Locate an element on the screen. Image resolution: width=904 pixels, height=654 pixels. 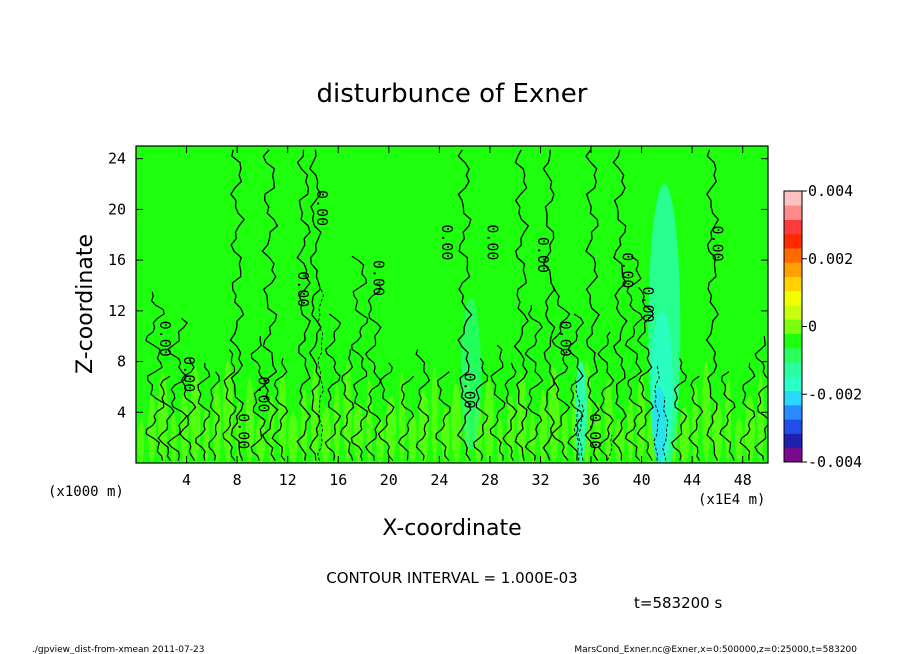
colorbar-tick-label: -0.004 is located at coordinates (835, 462).